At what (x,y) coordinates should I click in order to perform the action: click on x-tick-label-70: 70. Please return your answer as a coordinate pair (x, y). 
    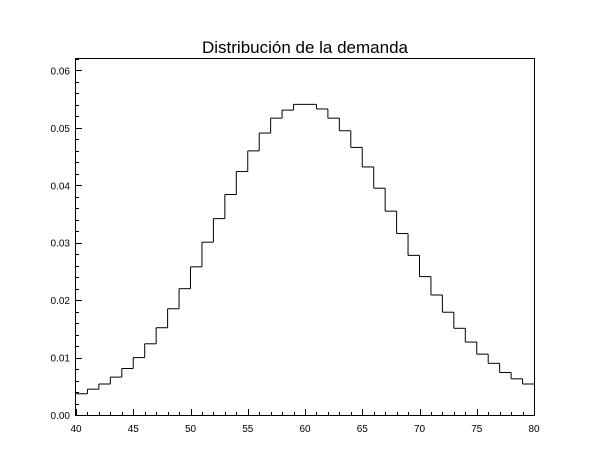
    Looking at the image, I should click on (420, 429).